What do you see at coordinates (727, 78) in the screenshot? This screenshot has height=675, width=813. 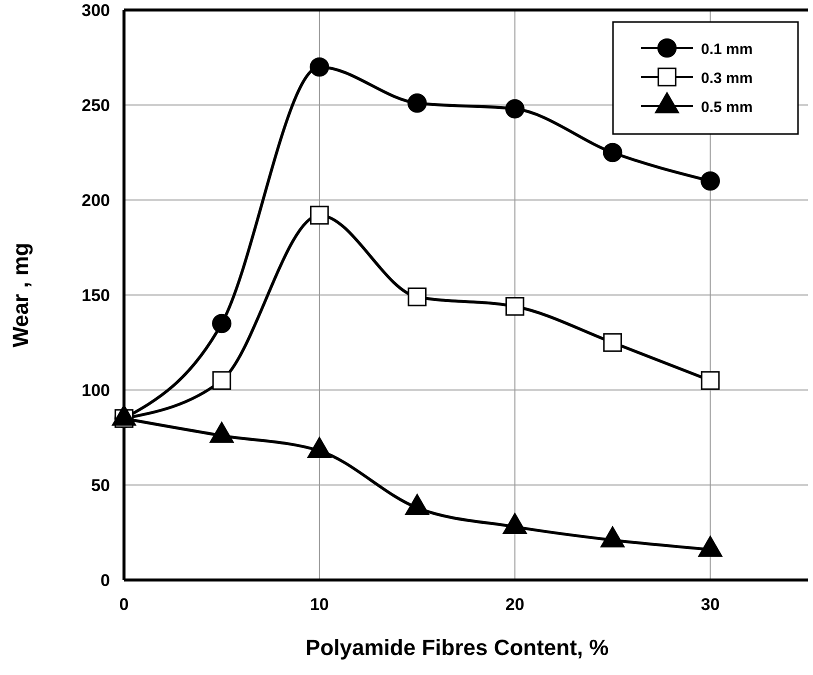 I see `legend-label: 0.3 mm` at bounding box center [727, 78].